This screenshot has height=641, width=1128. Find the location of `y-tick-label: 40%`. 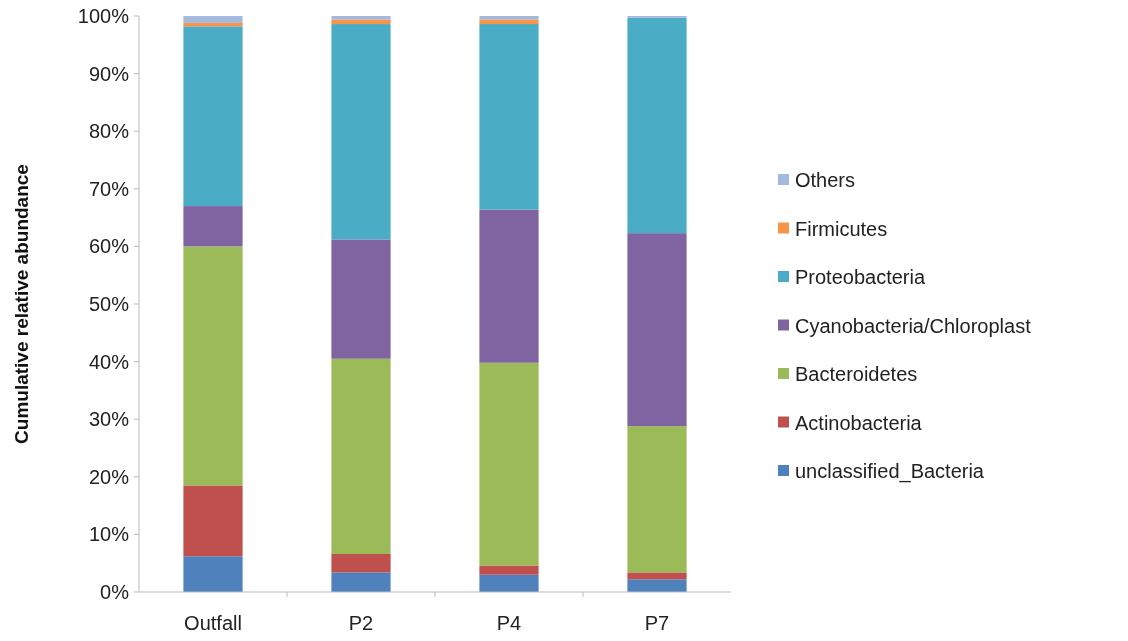

y-tick-label: 40% is located at coordinates (109, 361).